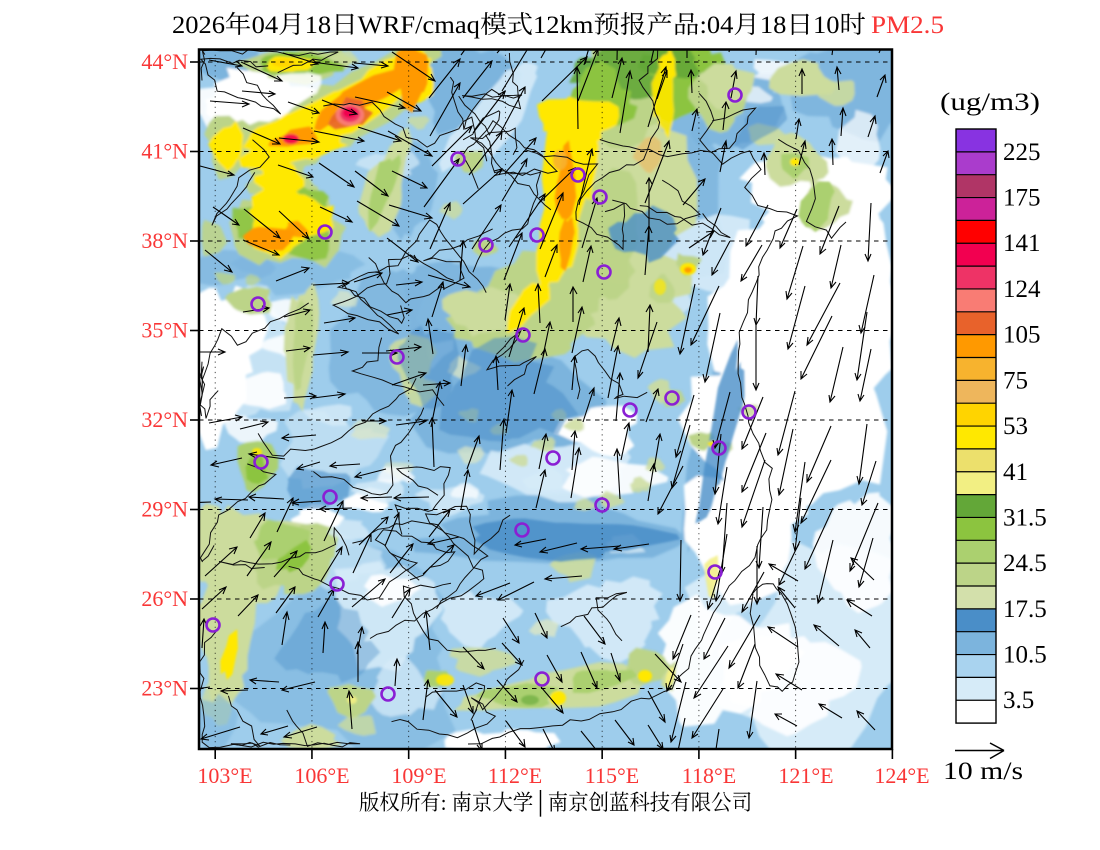  I want to click on svg-text: 225, so click(1022, 150).